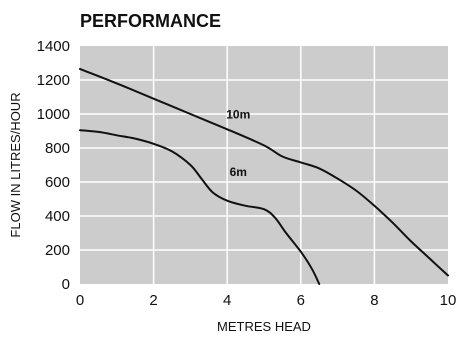 The height and width of the screenshot is (341, 462). Describe the element at coordinates (448, 300) in the screenshot. I see `x-tick-10: 10` at that location.